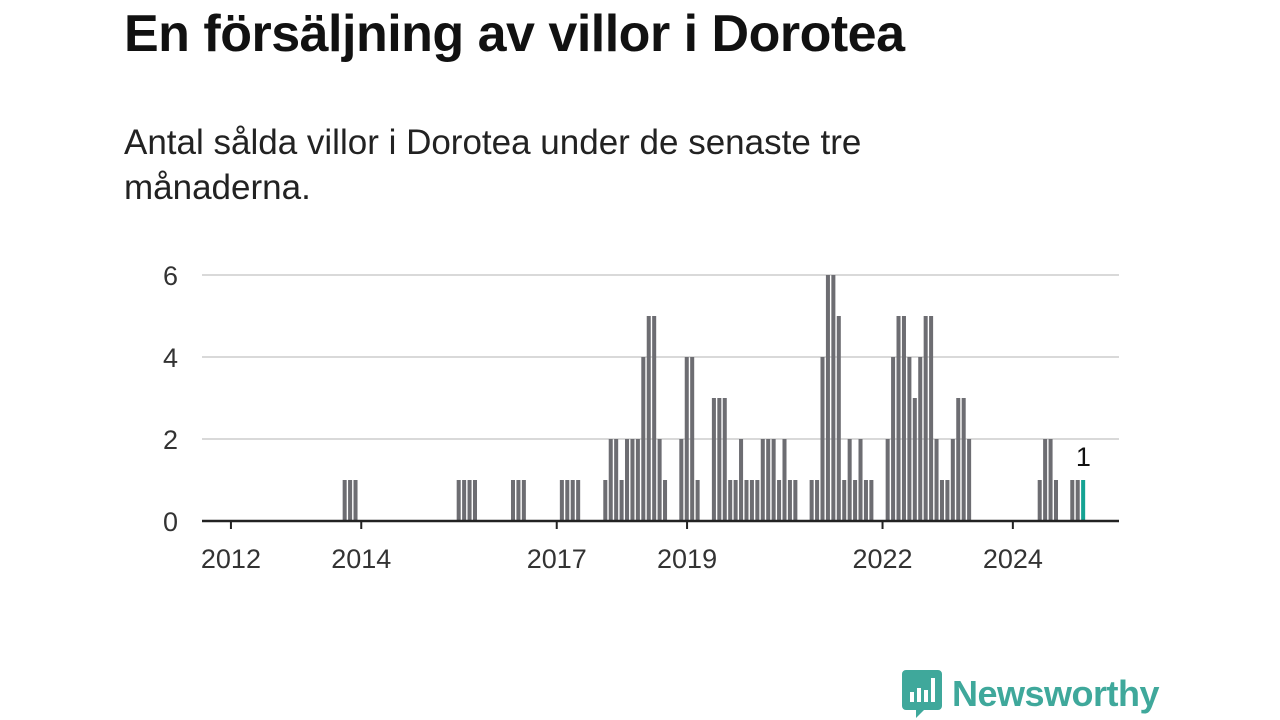  Describe the element at coordinates (1056, 693) in the screenshot. I see `newsworthy-logo-text: Newsworthy` at that location.